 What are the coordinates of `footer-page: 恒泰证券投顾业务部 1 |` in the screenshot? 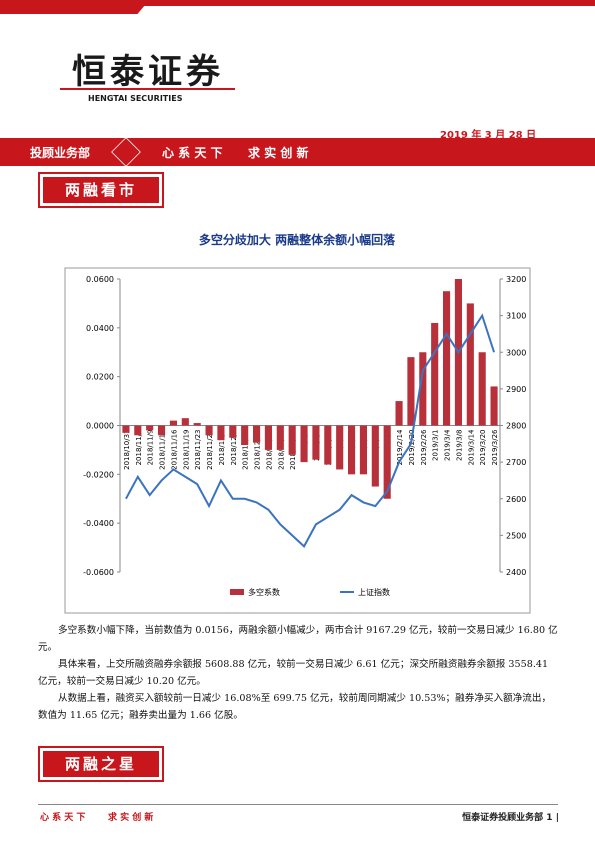 It's located at (510, 818).